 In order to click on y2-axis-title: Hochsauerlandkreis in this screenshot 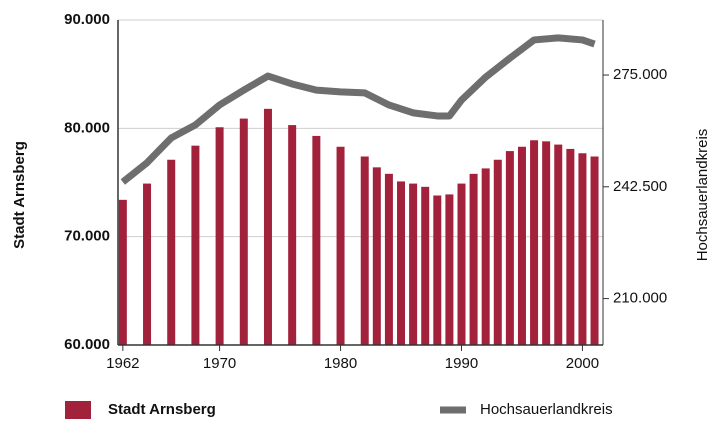, I will do `click(702, 195)`.